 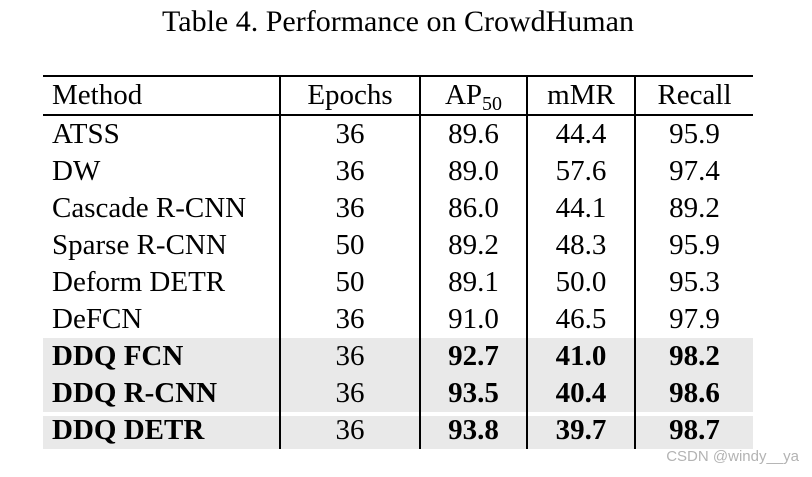 I want to click on cell-ap50: 93.5, so click(x=473, y=393).